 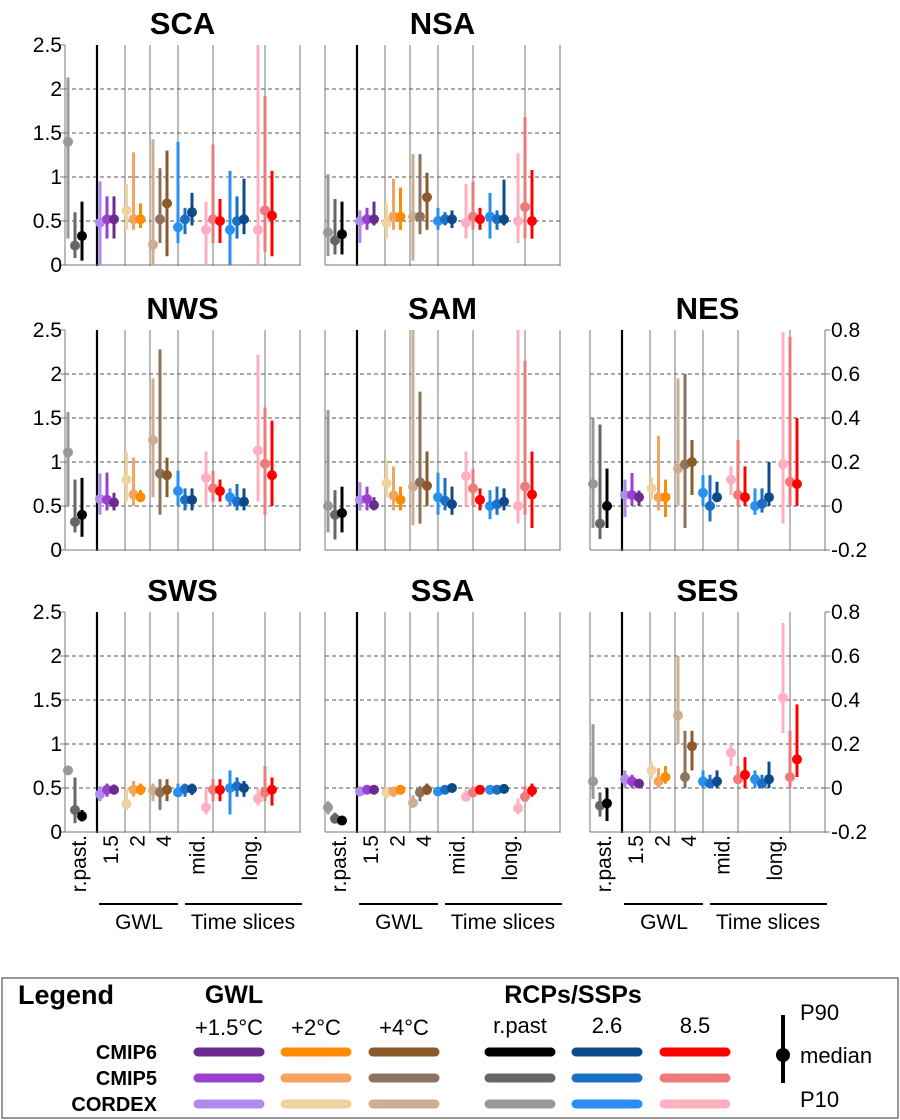 What do you see at coordinates (126, 210) in the screenshot?
I see `marker-gwl2-cordex-median` at bounding box center [126, 210].